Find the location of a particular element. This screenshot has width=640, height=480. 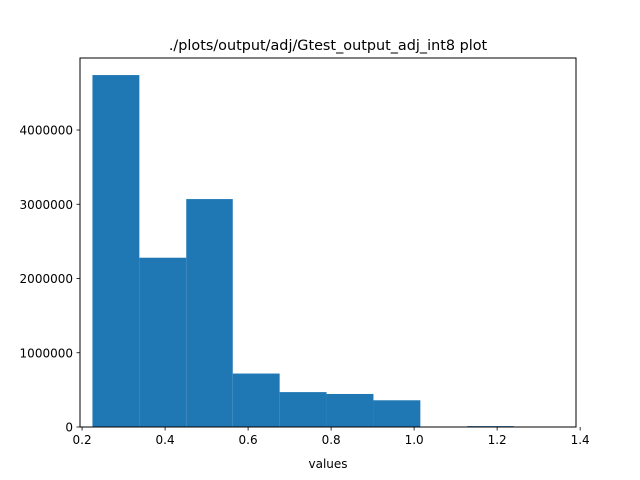

x-tick-label: 0.4 is located at coordinates (165, 440).